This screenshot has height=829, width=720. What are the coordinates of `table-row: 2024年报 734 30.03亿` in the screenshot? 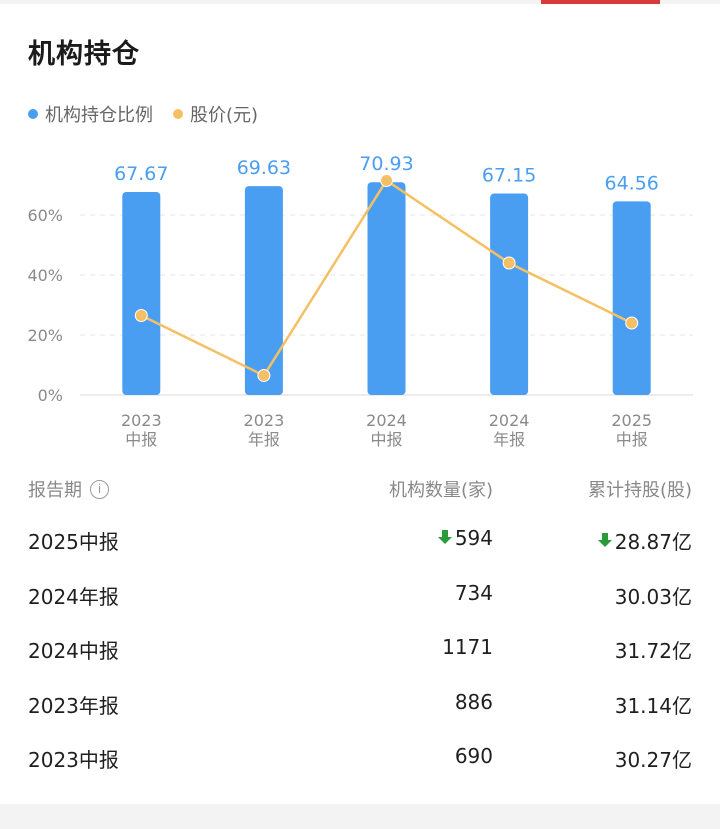 It's located at (360, 596).